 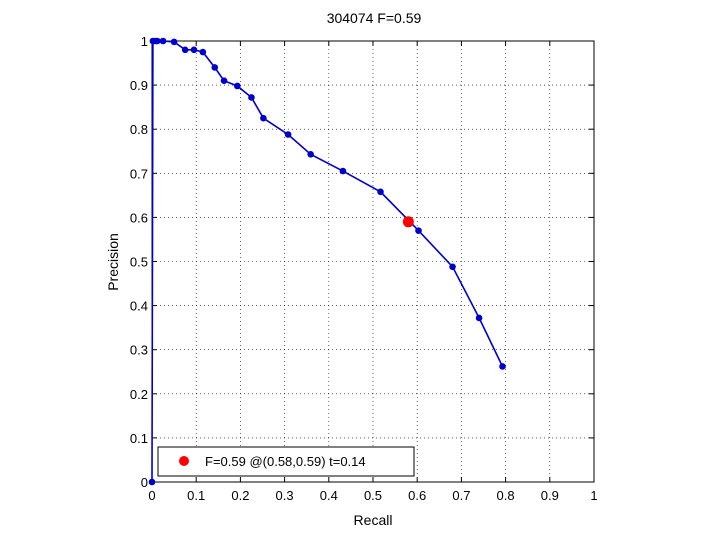 I want to click on x-tick-label: 1, so click(x=593, y=495).